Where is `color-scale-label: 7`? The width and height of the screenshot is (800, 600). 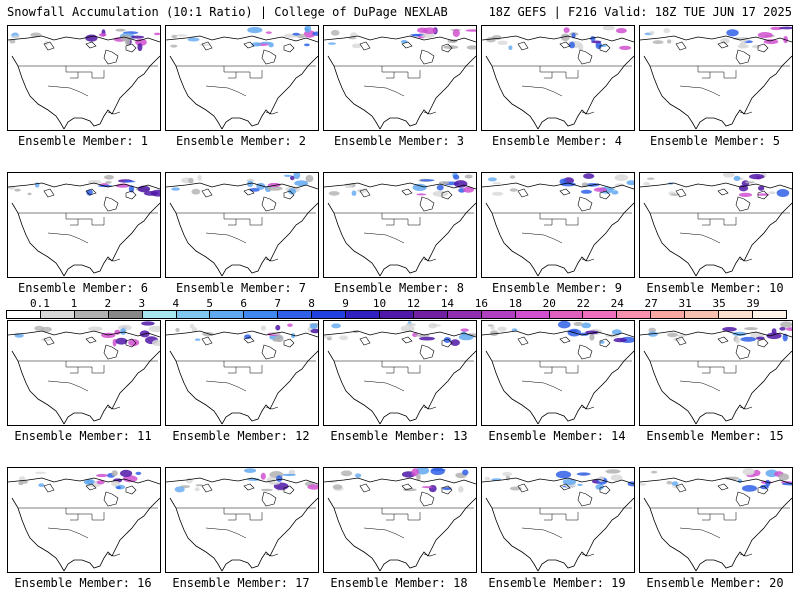
color-scale-label: 7 is located at coordinates (277, 303).